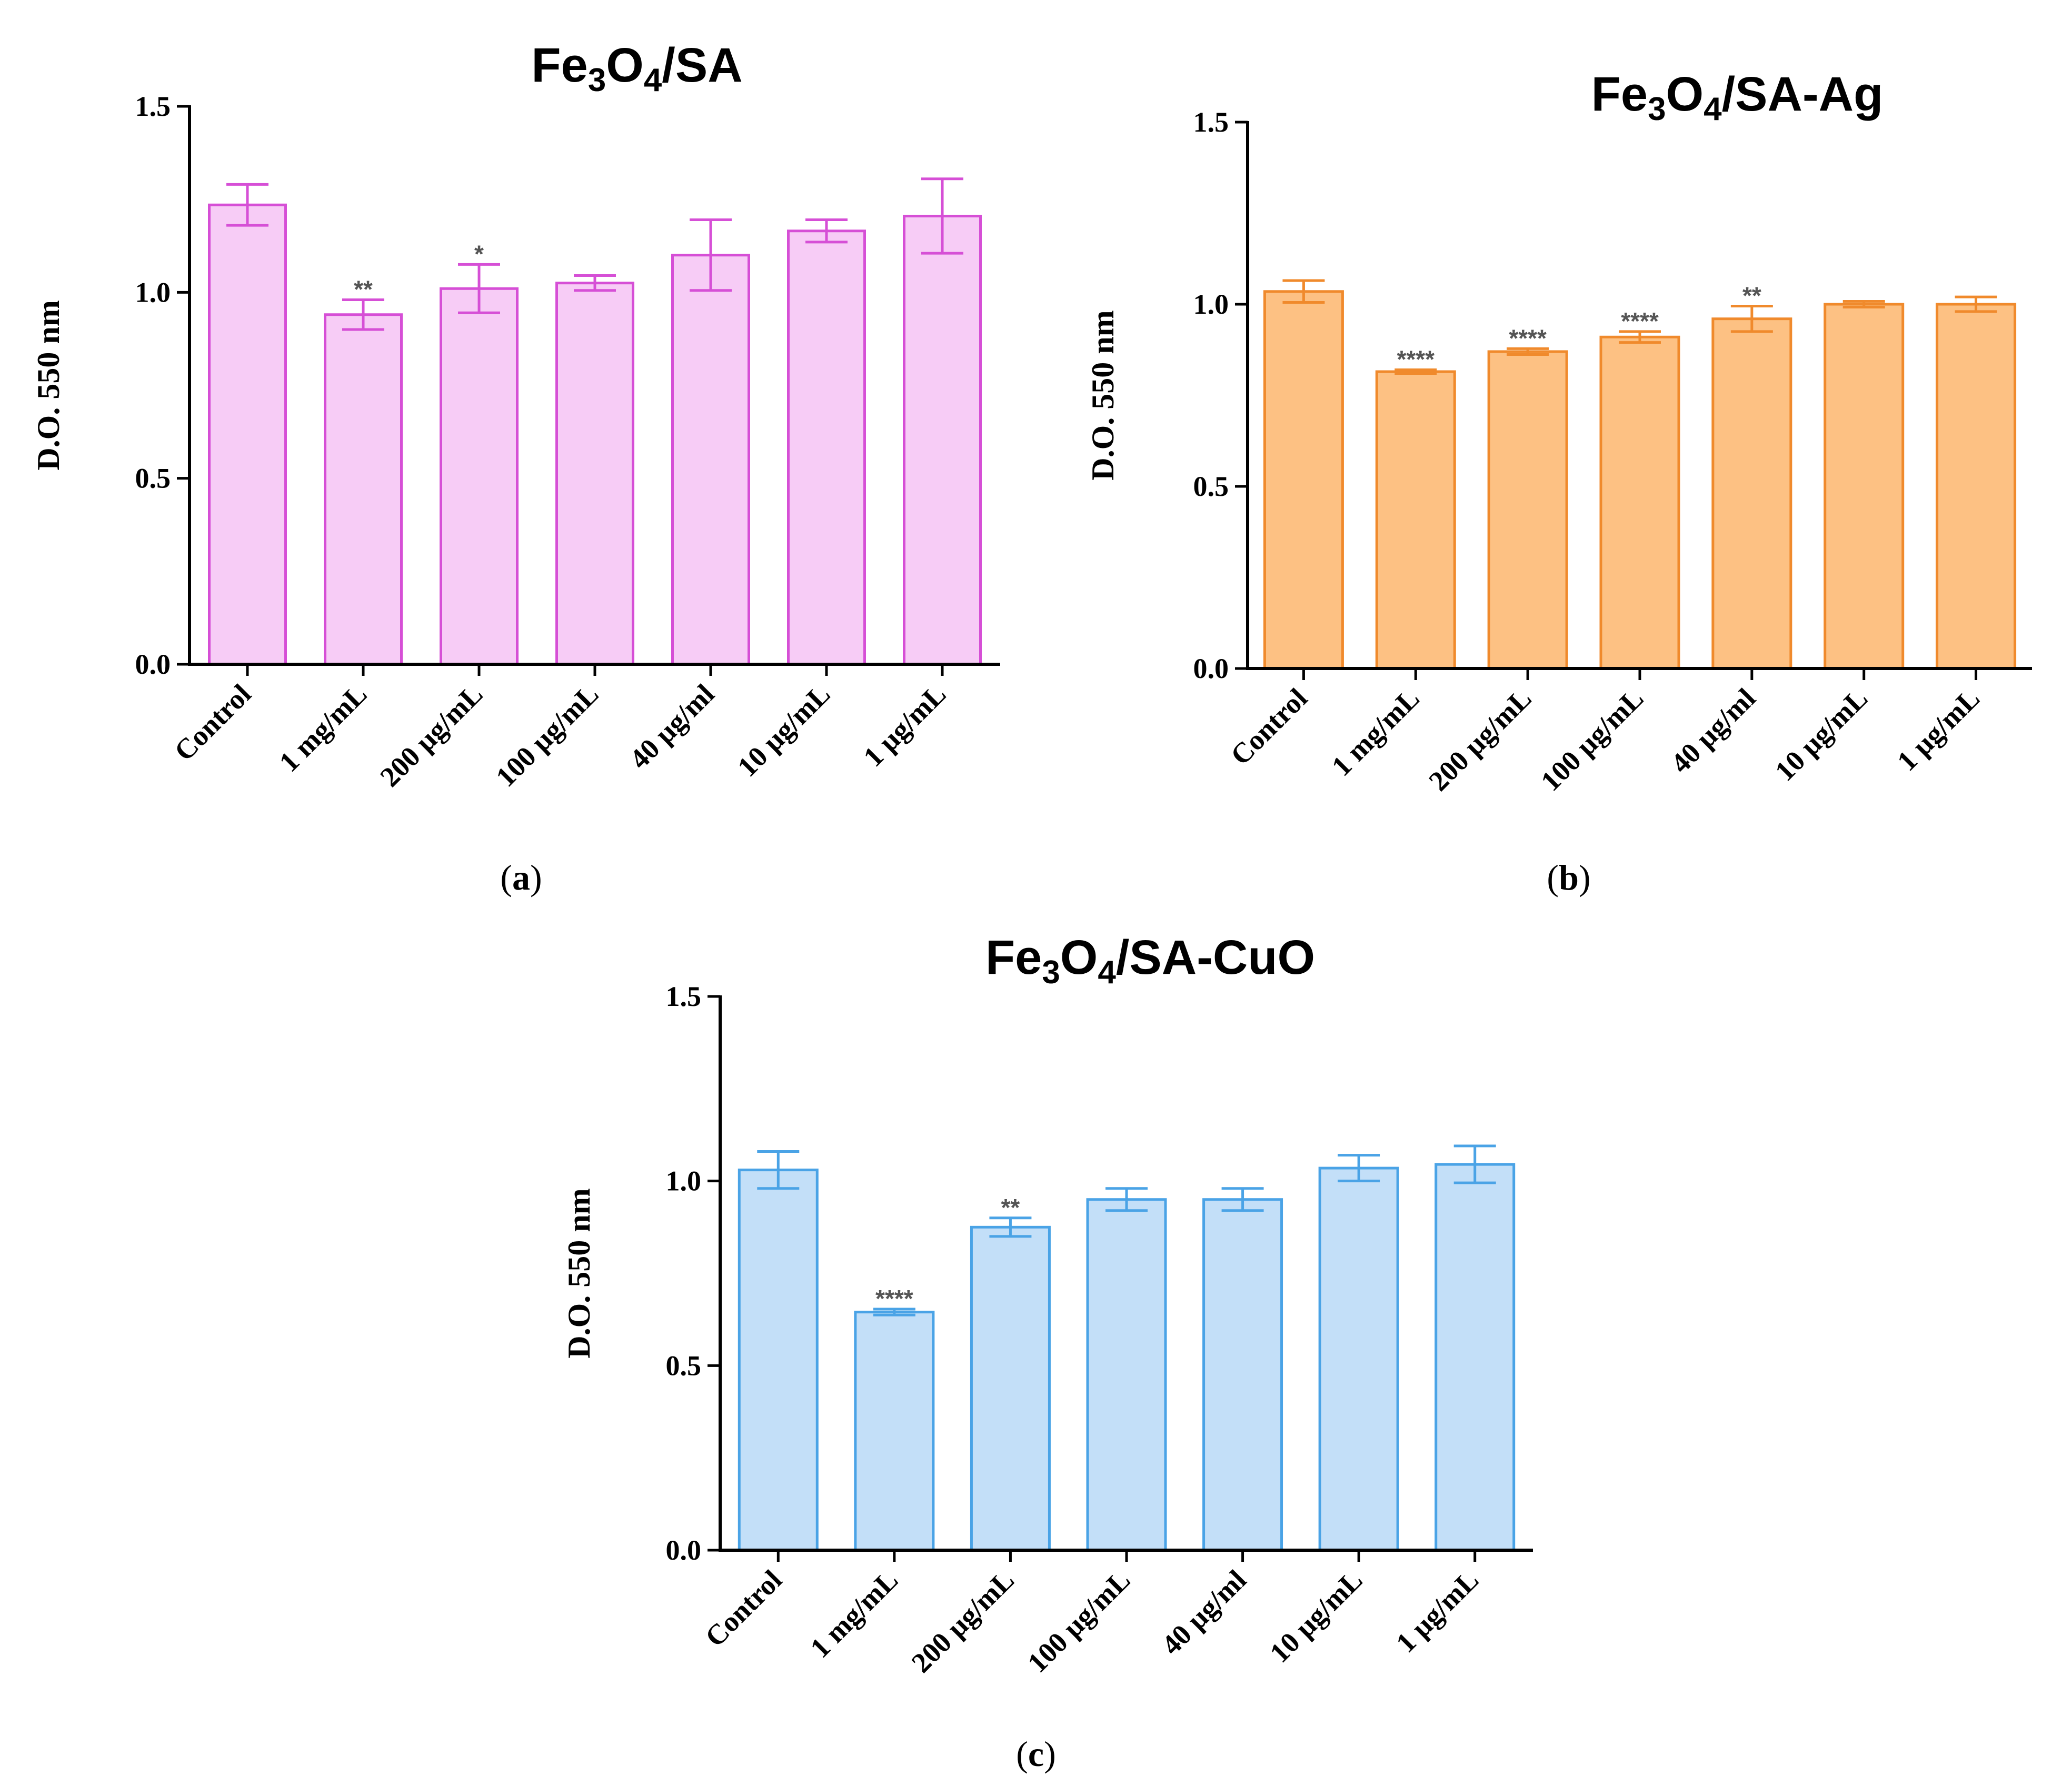 This screenshot has width=2072, height=1786. What do you see at coordinates (153, 292) in the screenshot?
I see `y-tick-label-a-2: 1.0` at bounding box center [153, 292].